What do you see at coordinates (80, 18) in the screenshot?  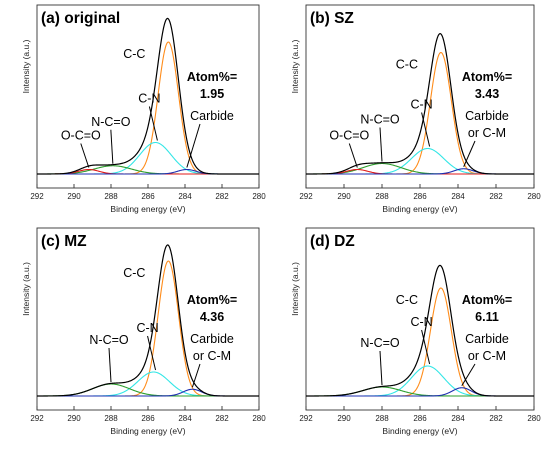 I see `panel-title: (a) original` at bounding box center [80, 18].